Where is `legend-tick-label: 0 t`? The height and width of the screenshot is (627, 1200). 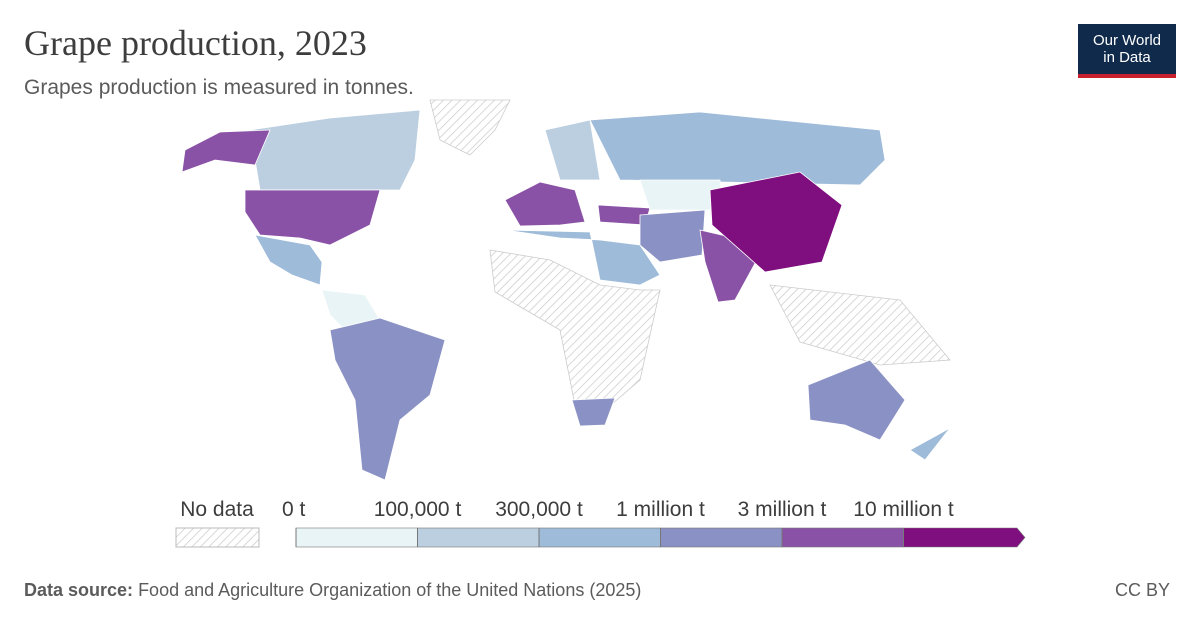 legend-tick-label: 0 t is located at coordinates (294, 509).